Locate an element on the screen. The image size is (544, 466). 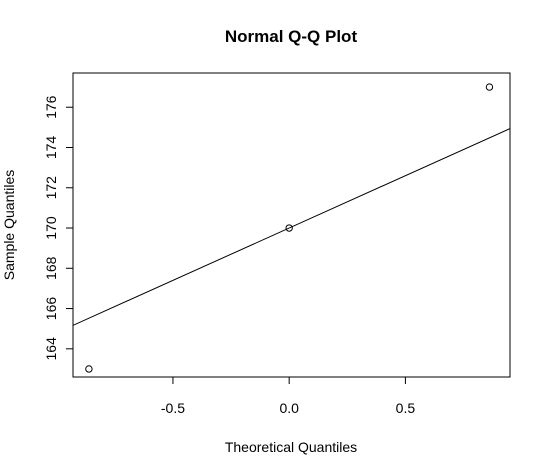
x-tick-label: -0.5 is located at coordinates (173, 408).